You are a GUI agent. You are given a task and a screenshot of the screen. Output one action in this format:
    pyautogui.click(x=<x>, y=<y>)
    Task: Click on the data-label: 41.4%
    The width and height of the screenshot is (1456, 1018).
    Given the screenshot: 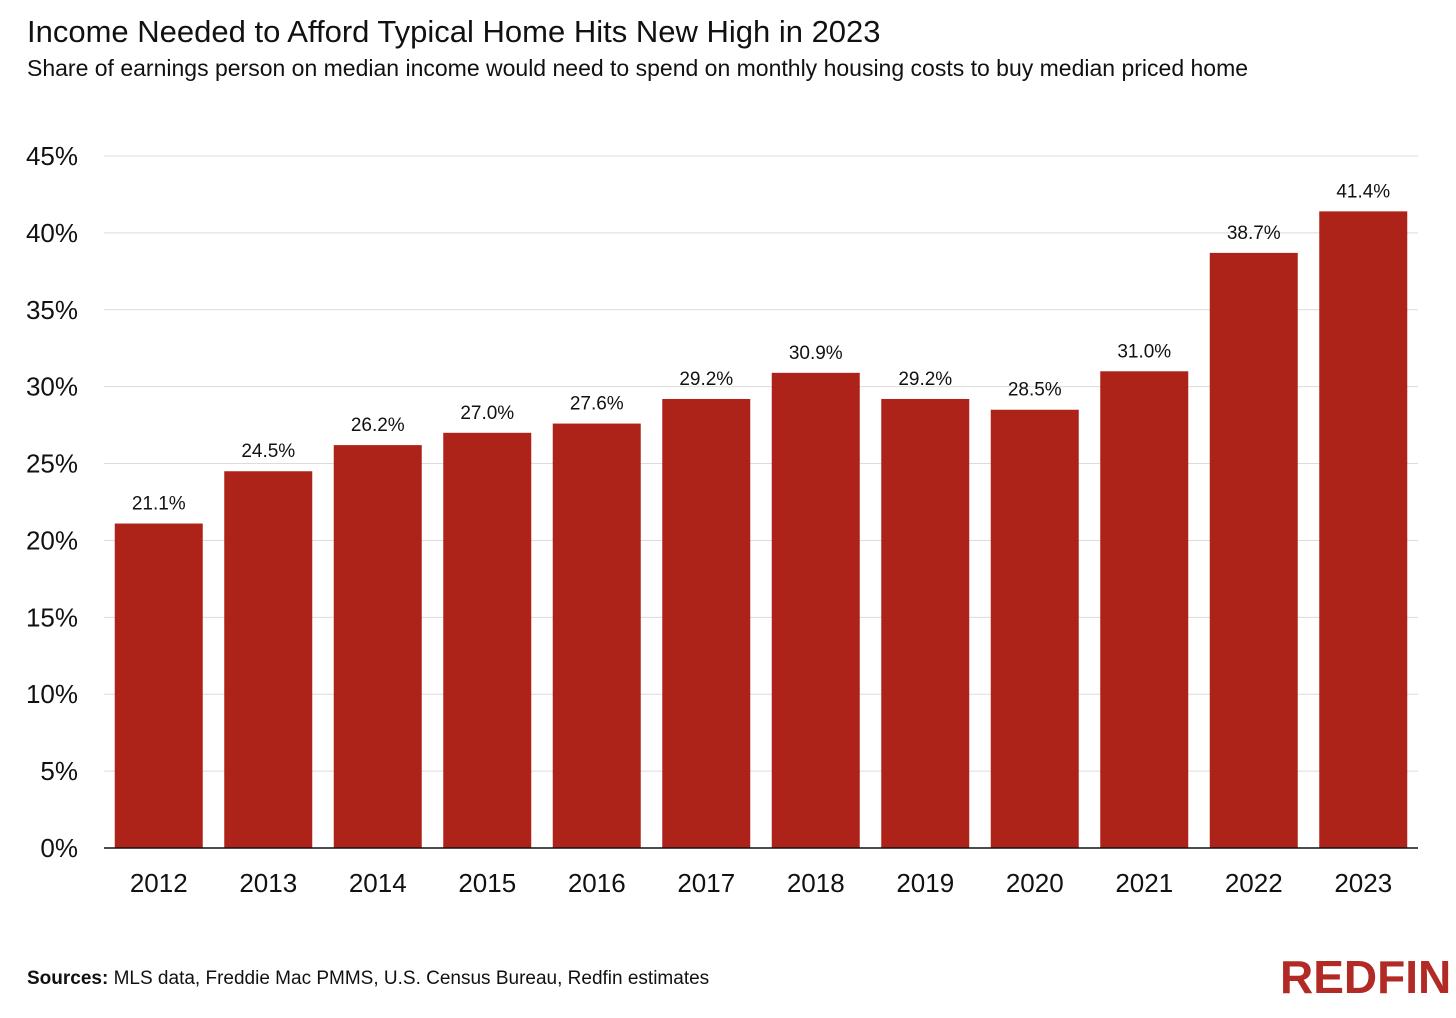 What is the action you would take?
    pyautogui.click(x=1363, y=191)
    